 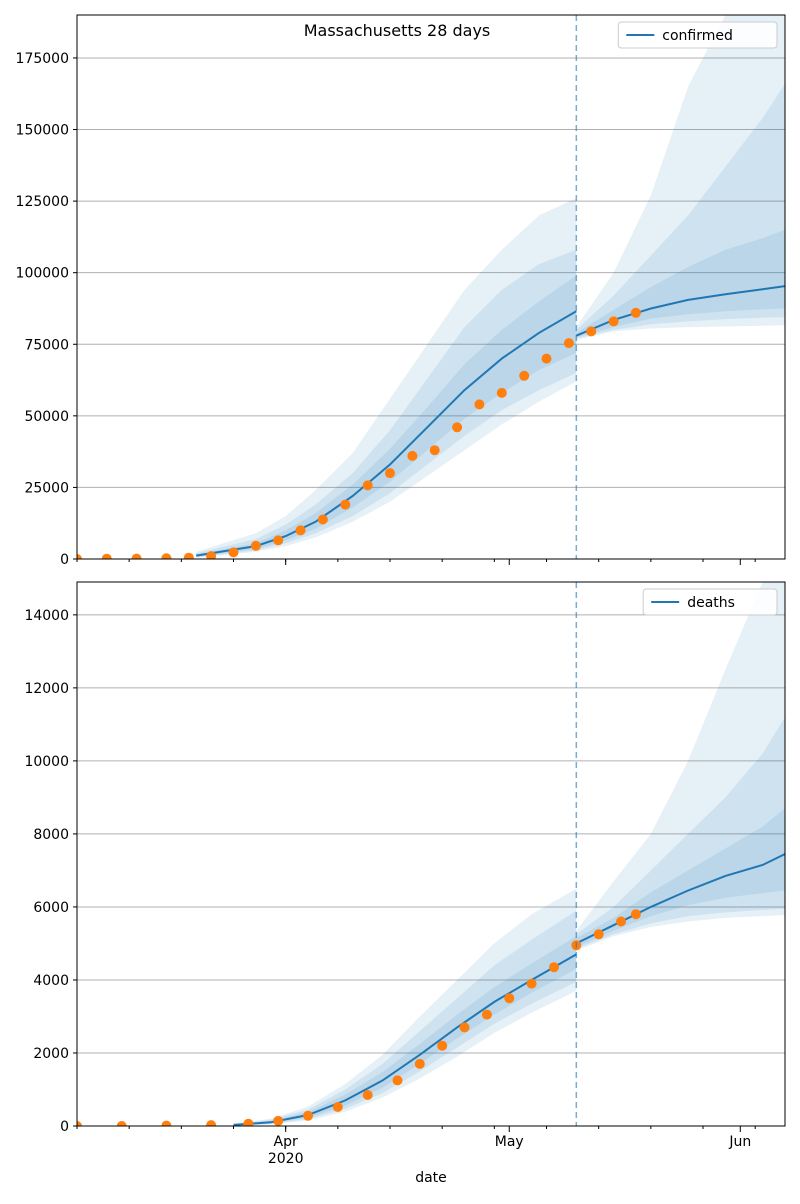 I want to click on y-tick-label: 10000, so click(x=46, y=762).